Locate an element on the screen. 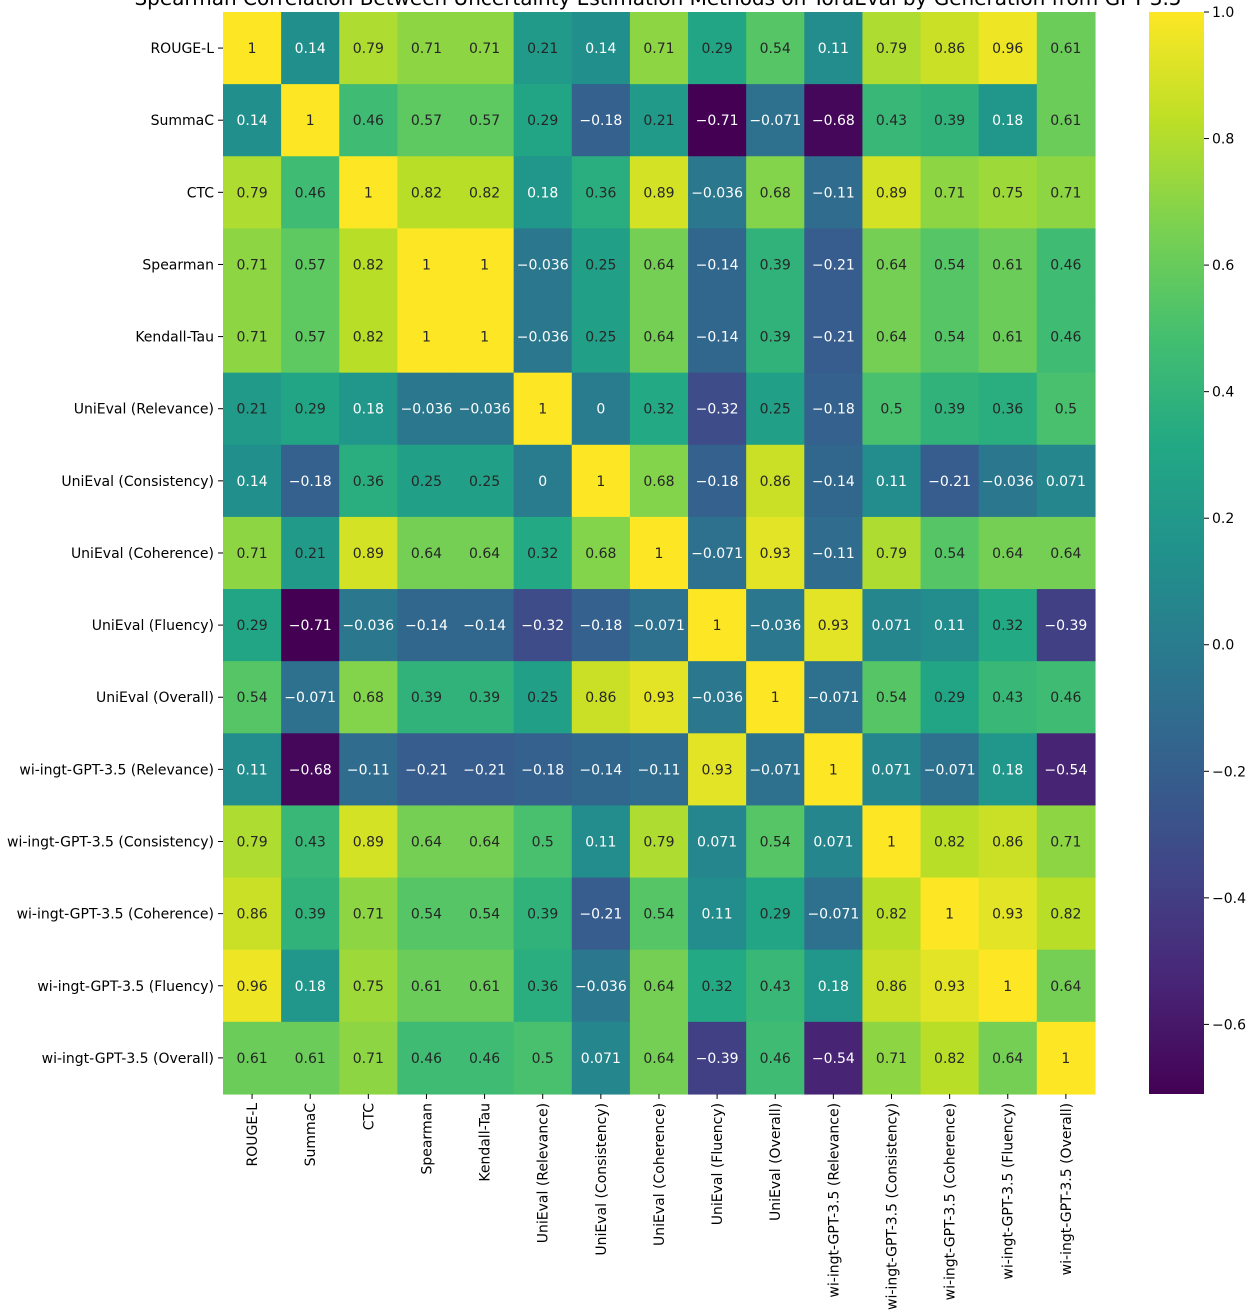 This screenshot has width=1255, height=1313. cell-value-label: −0.11 is located at coordinates (833, 193).